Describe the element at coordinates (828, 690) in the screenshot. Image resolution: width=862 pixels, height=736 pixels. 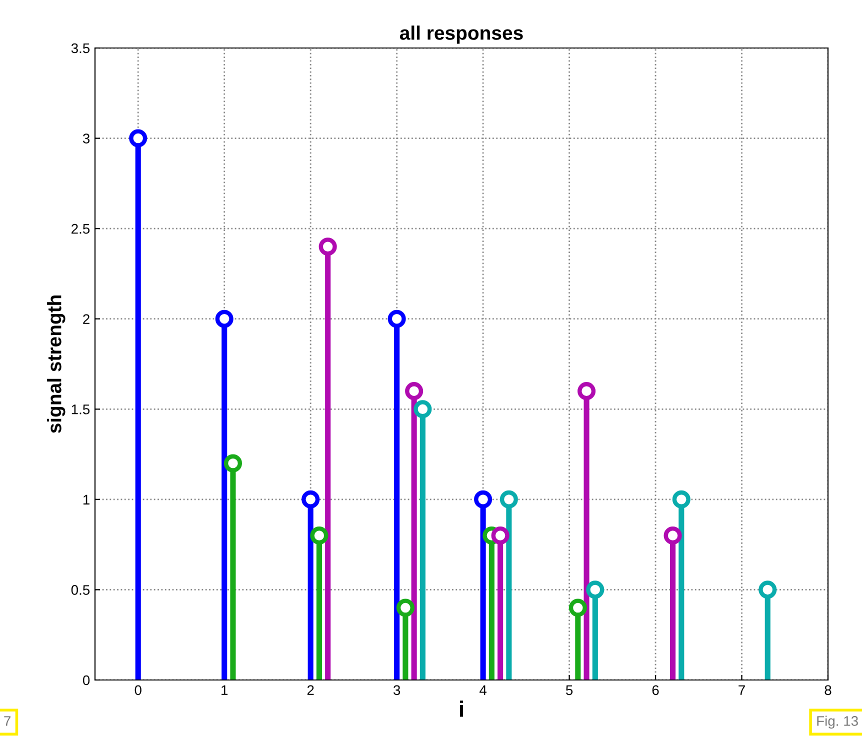
I see `x-tick-label: 8` at that location.